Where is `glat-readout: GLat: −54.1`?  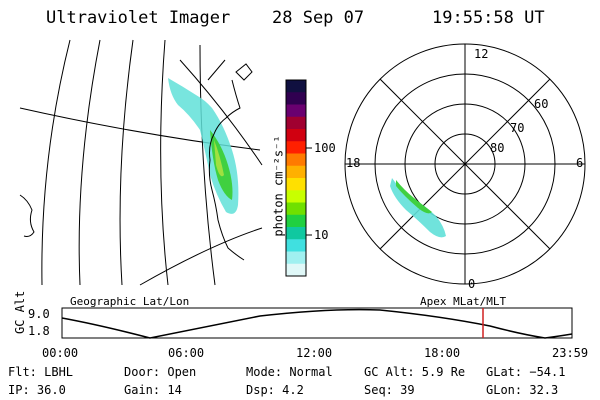 glat-readout: GLat: −54.1 is located at coordinates (526, 372).